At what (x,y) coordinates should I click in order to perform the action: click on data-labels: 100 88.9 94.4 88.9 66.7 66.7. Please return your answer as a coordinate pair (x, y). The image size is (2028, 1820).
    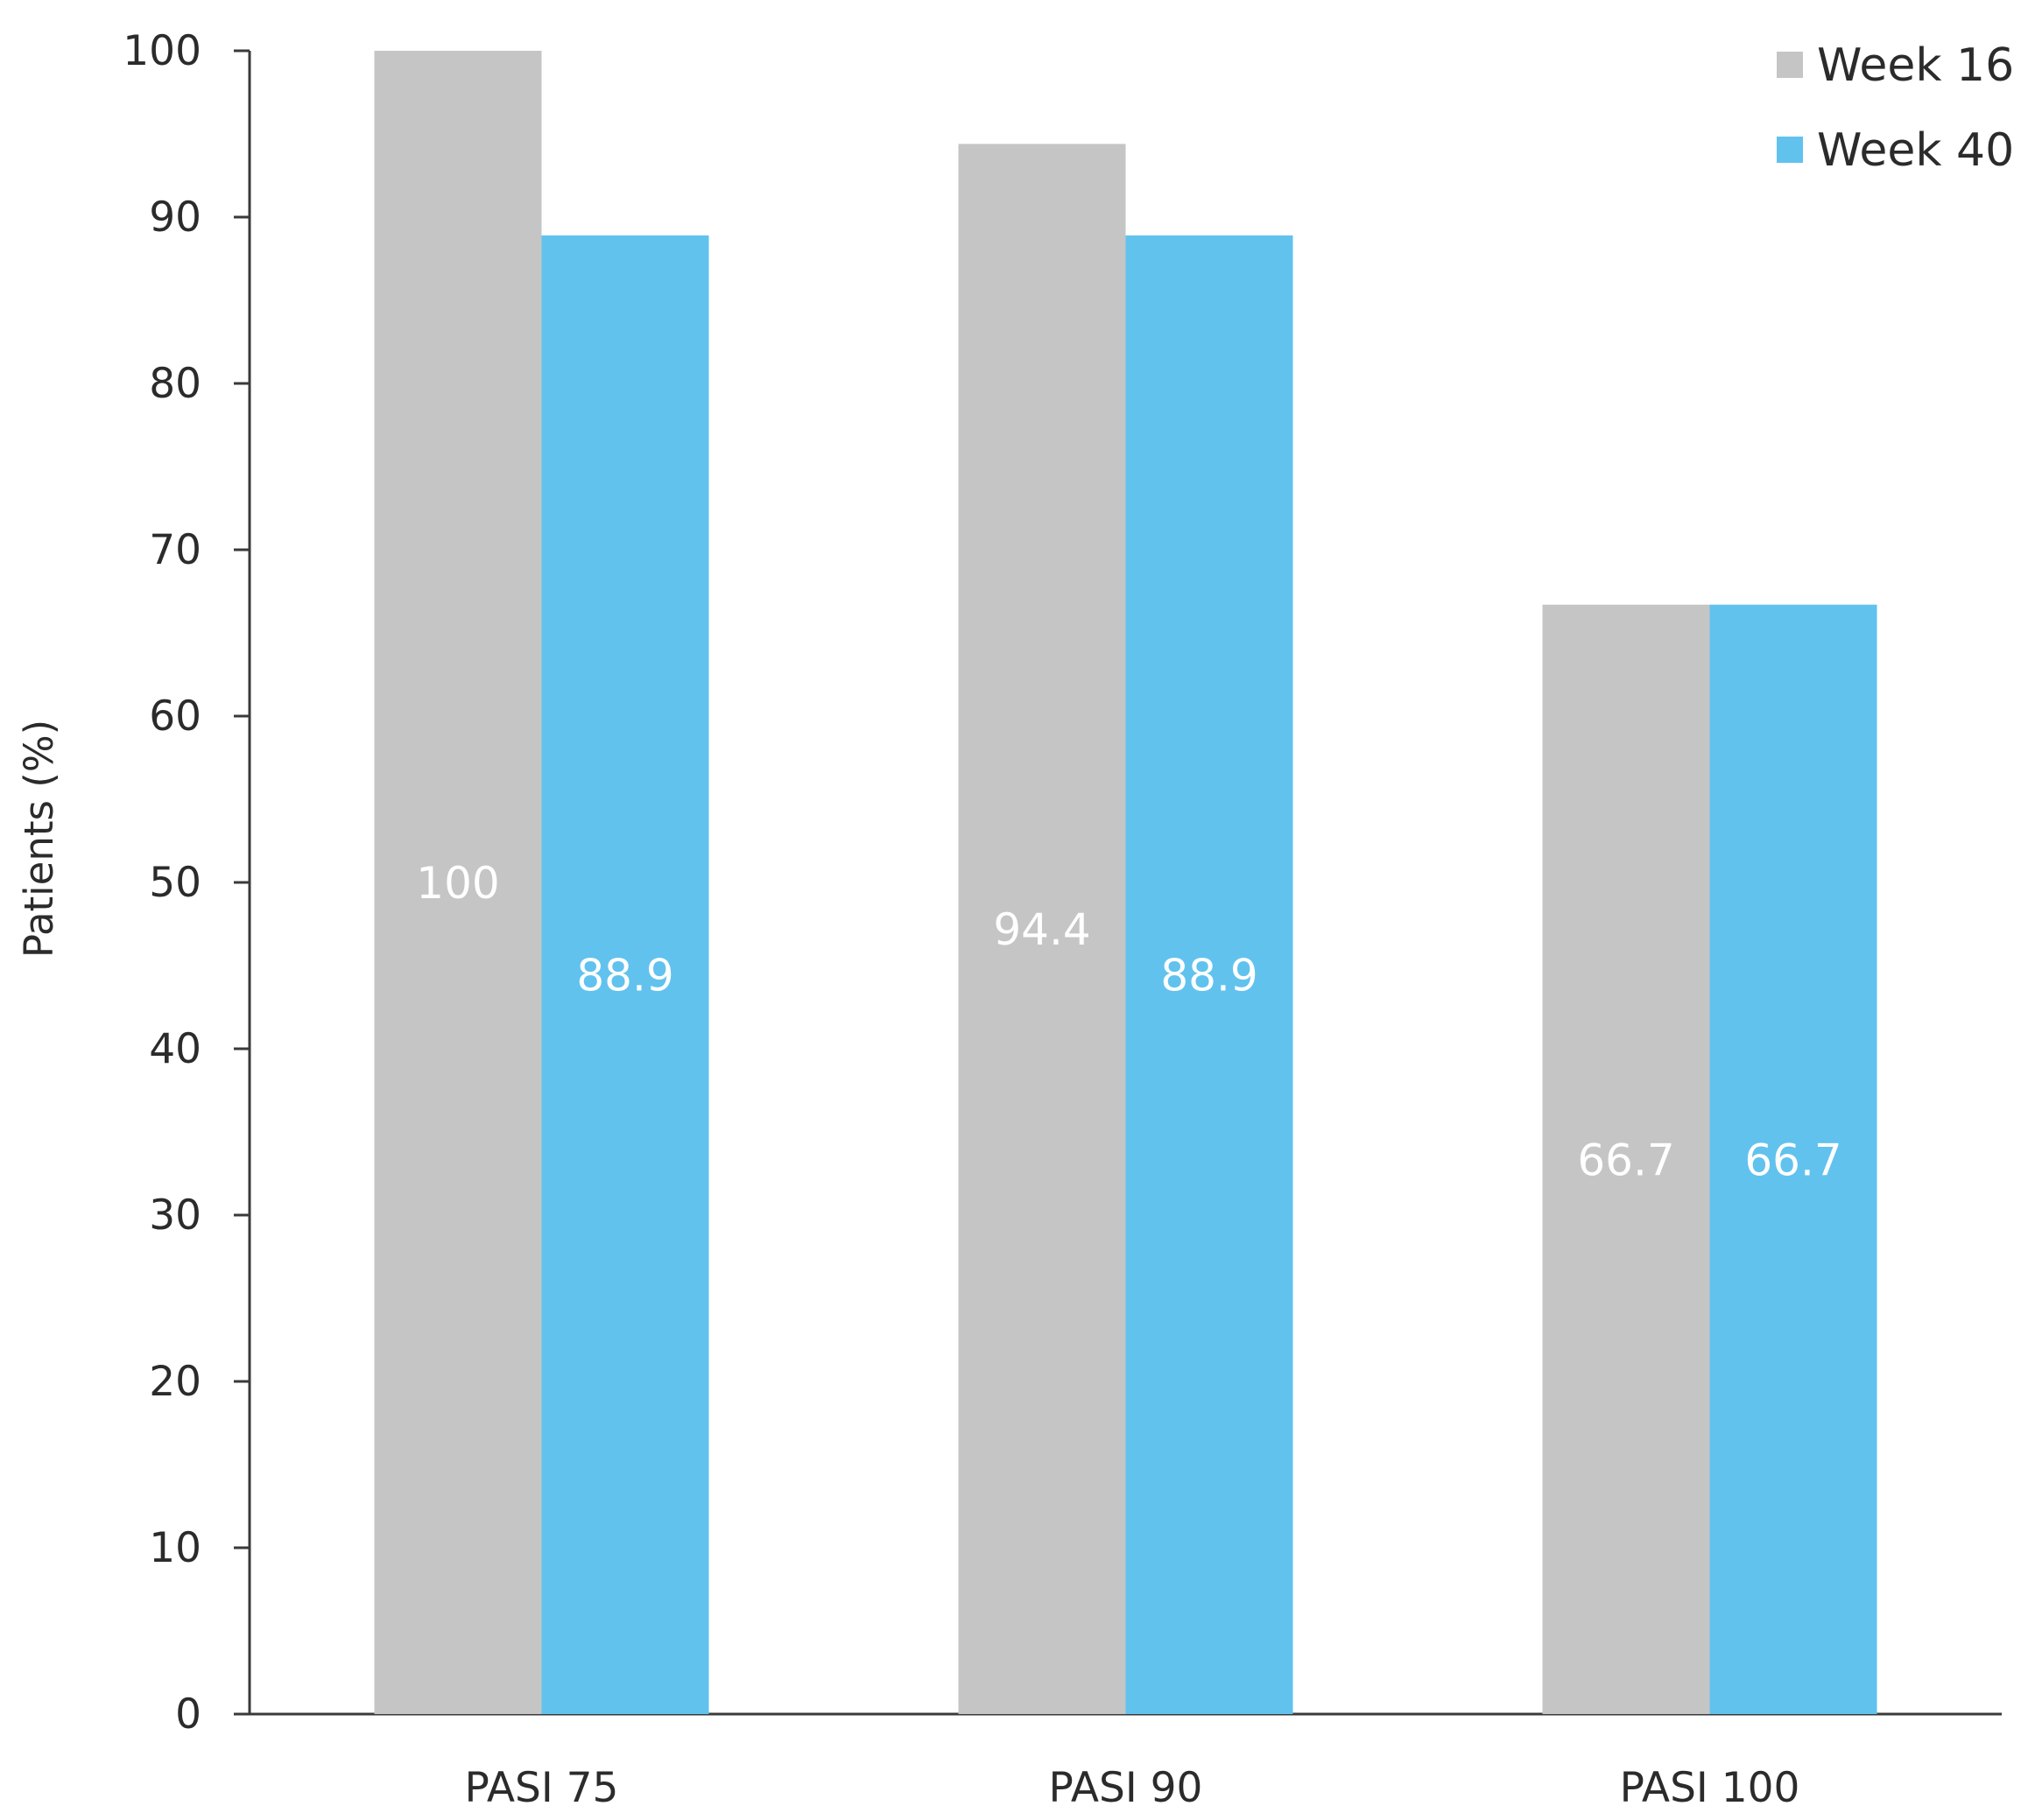
    Looking at the image, I should click on (1128, 1021).